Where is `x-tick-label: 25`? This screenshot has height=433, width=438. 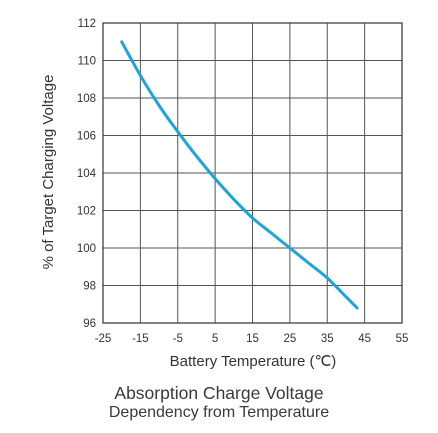 x-tick-label: 25 is located at coordinates (289, 339).